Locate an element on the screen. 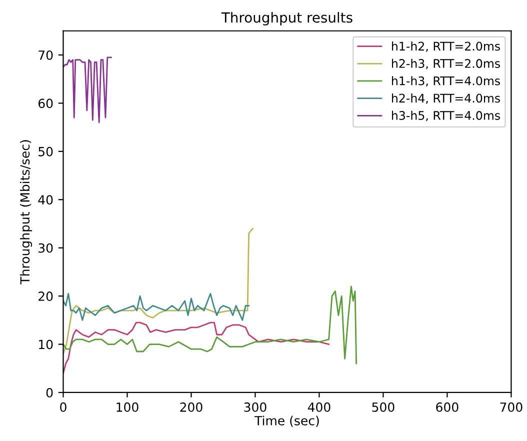  legend-label: h1-h3, RTT=4.0ms is located at coordinates (446, 81).